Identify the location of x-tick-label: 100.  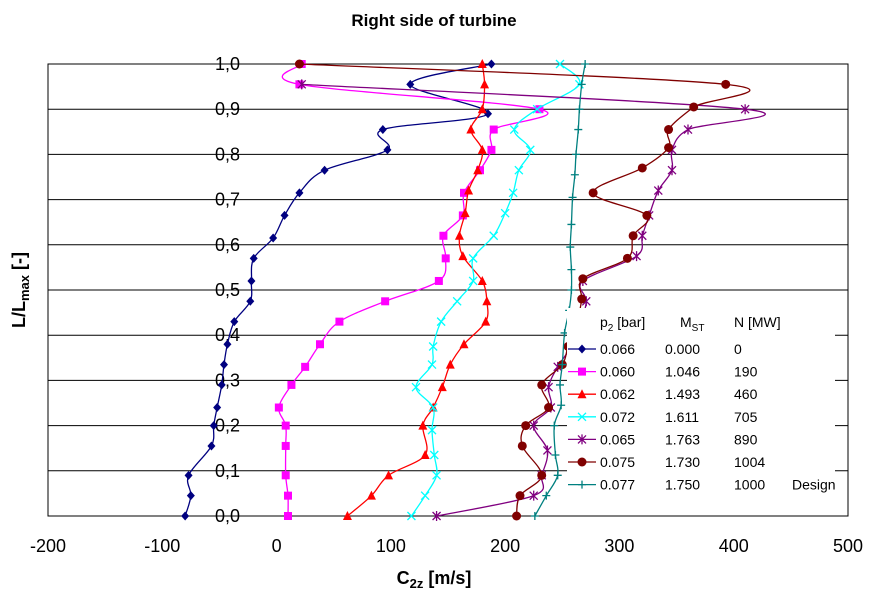
(391, 546).